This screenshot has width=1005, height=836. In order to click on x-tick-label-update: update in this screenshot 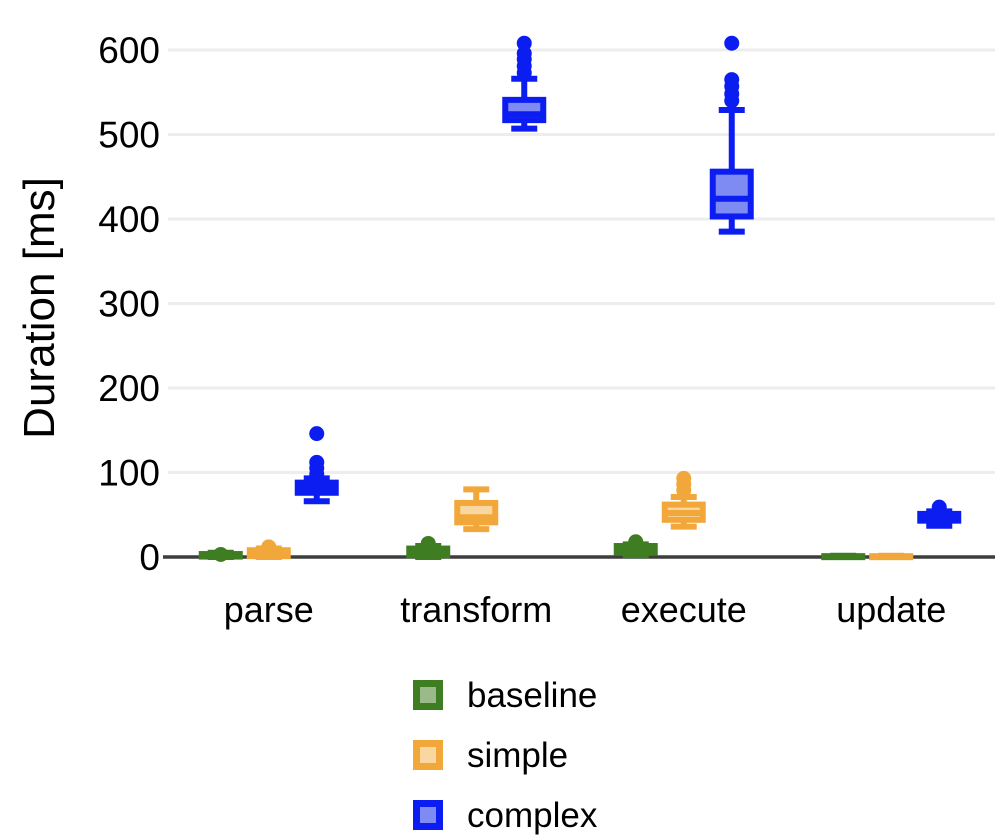, I will do `click(891, 609)`.